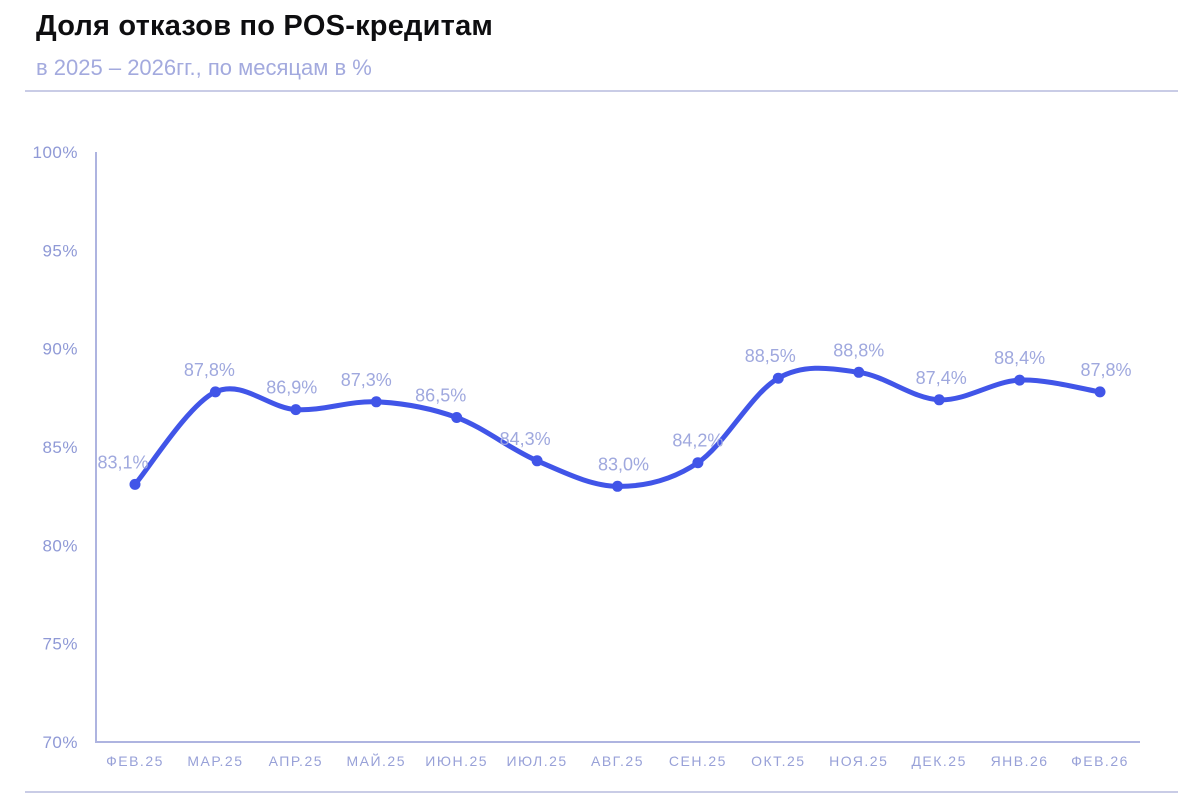  What do you see at coordinates (698, 761) in the screenshot?
I see `x-axis-tick-label: СЕН.25` at bounding box center [698, 761].